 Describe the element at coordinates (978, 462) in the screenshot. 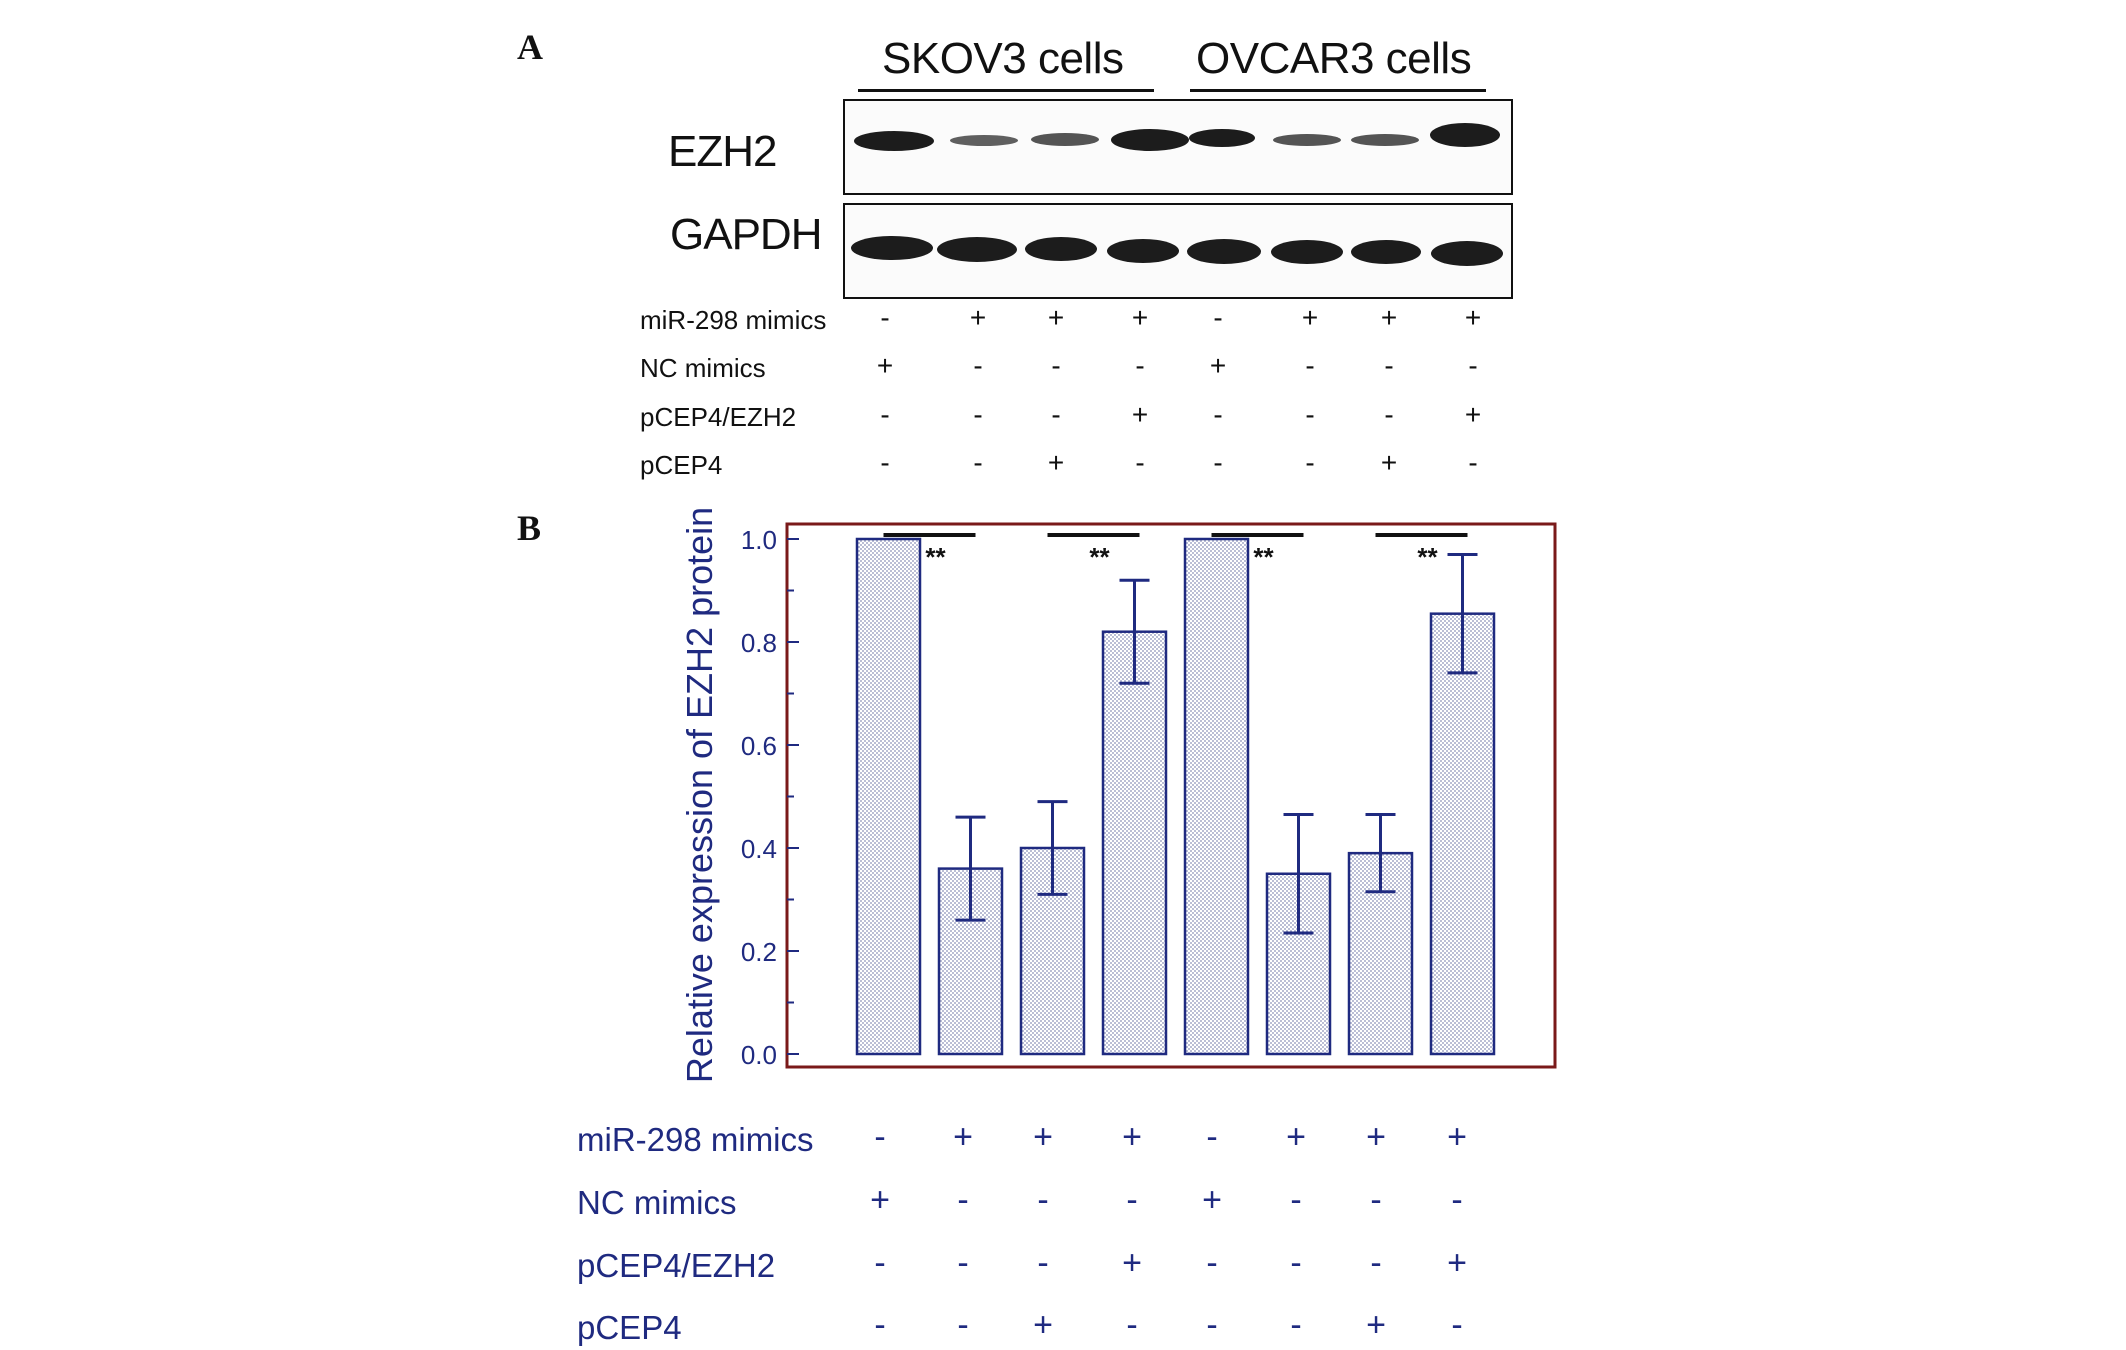

I see `cond-a-row-sign-4-2: -` at that location.